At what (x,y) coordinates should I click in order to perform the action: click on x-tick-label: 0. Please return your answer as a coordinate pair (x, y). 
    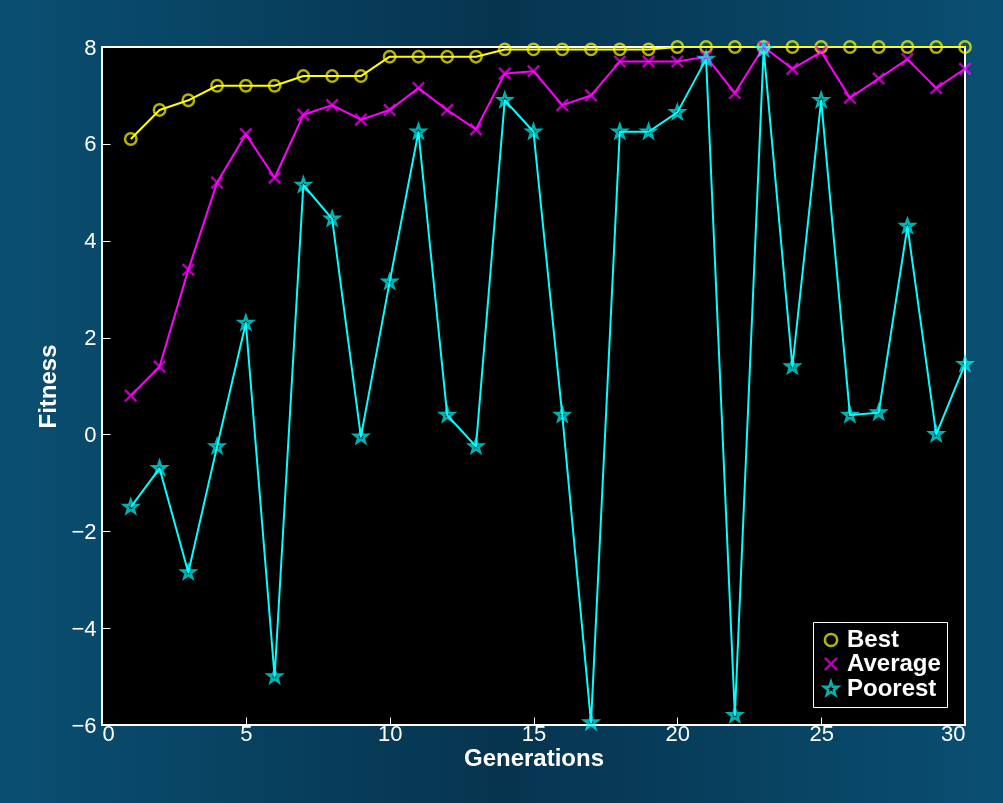
    Looking at the image, I should click on (108, 733).